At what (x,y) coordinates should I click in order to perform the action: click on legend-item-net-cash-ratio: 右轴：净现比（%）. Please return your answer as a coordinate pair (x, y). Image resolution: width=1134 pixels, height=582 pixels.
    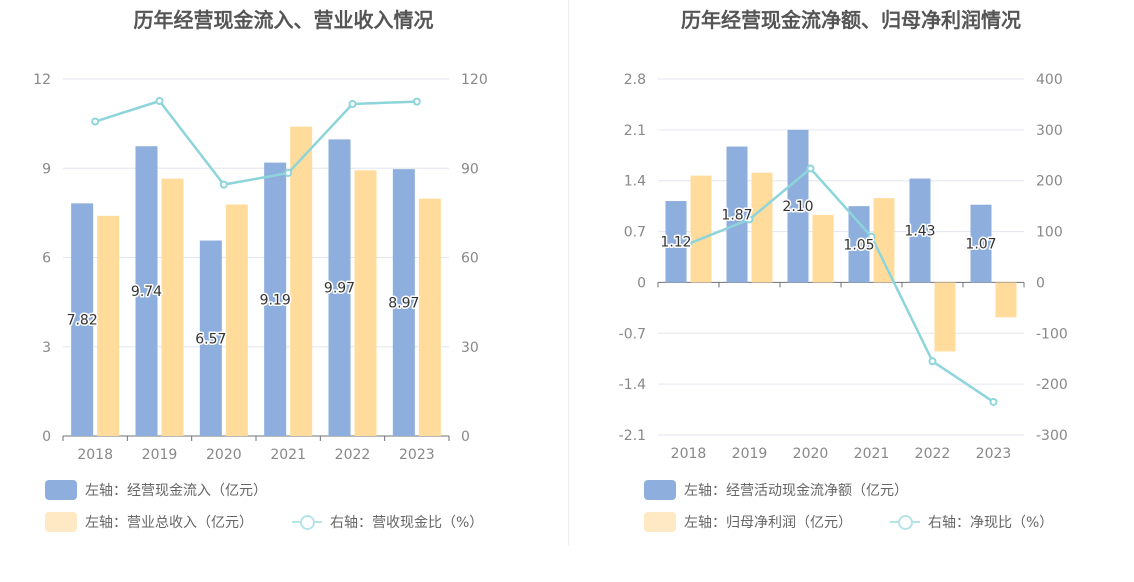
    Looking at the image, I should click on (971, 522).